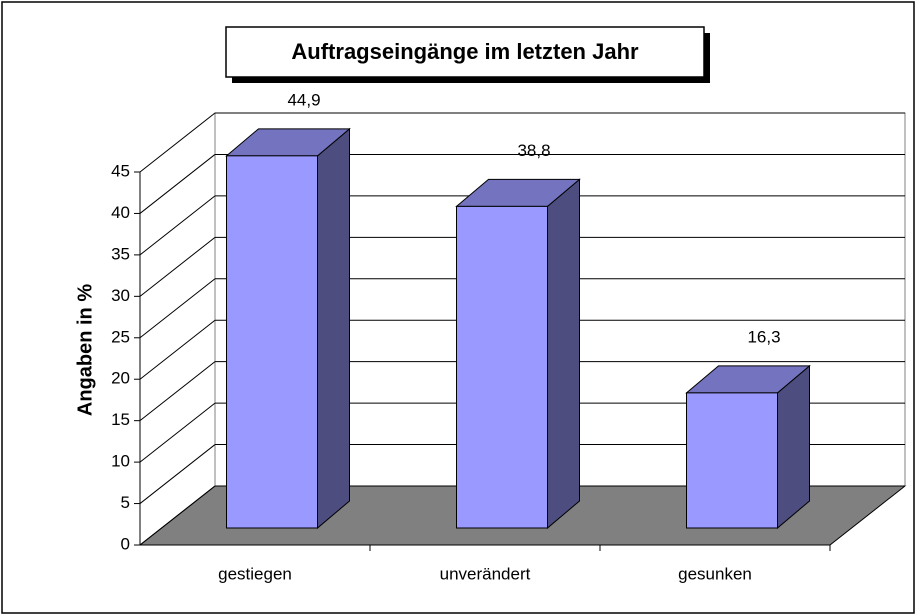  Describe the element at coordinates (125, 502) in the screenshot. I see `y-tick-label: 5` at that location.